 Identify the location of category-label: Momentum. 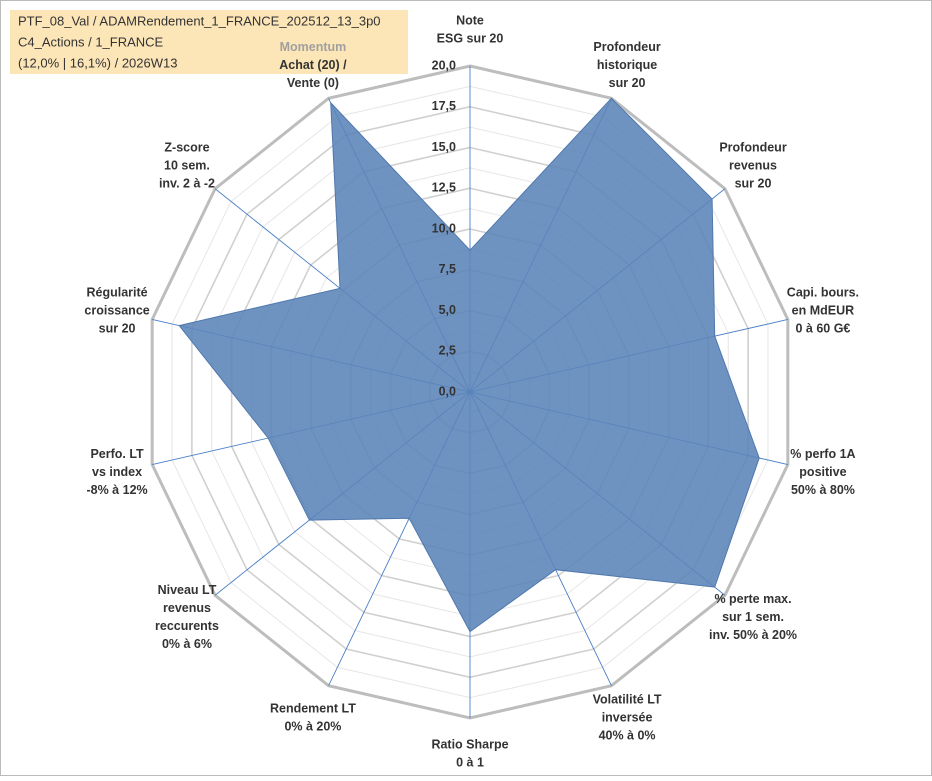
(313, 47).